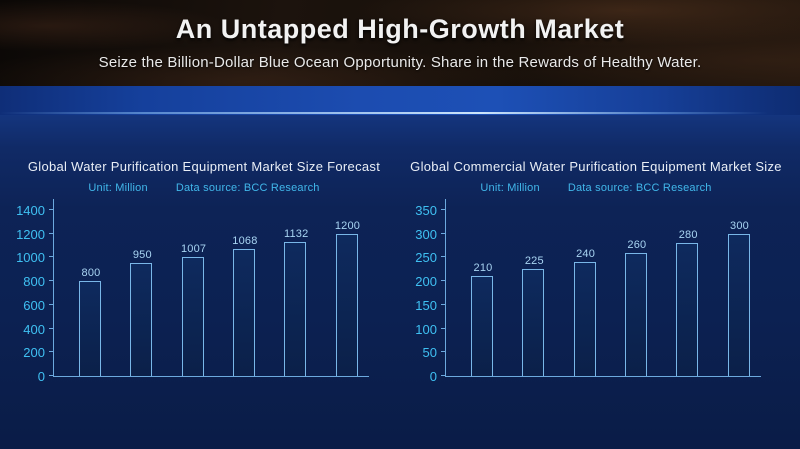 The height and width of the screenshot is (449, 800). Describe the element at coordinates (33, 291) in the screenshot. I see `y-axis-labels: 0 200 400 600 800 1000 1200 1400` at that location.